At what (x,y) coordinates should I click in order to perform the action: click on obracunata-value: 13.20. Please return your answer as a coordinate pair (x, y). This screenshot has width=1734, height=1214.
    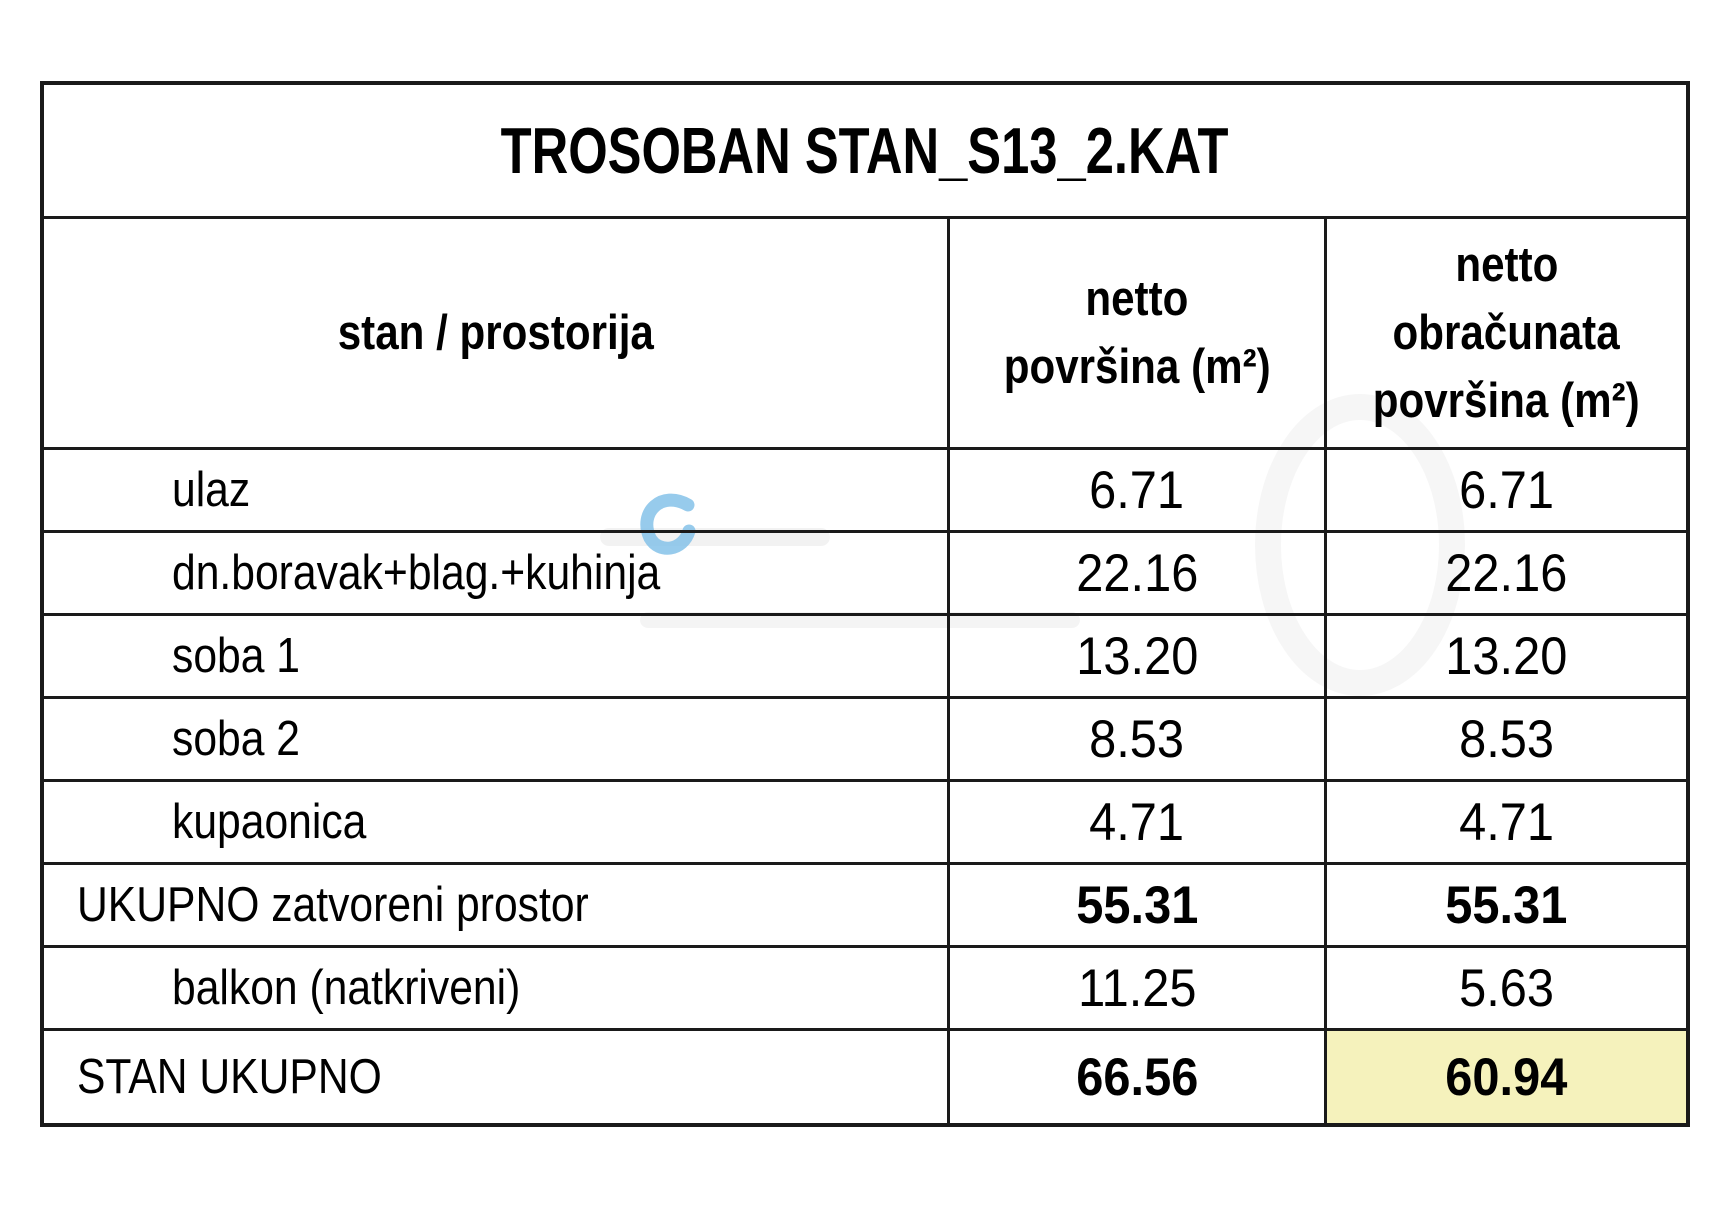
    Looking at the image, I should click on (1506, 656).